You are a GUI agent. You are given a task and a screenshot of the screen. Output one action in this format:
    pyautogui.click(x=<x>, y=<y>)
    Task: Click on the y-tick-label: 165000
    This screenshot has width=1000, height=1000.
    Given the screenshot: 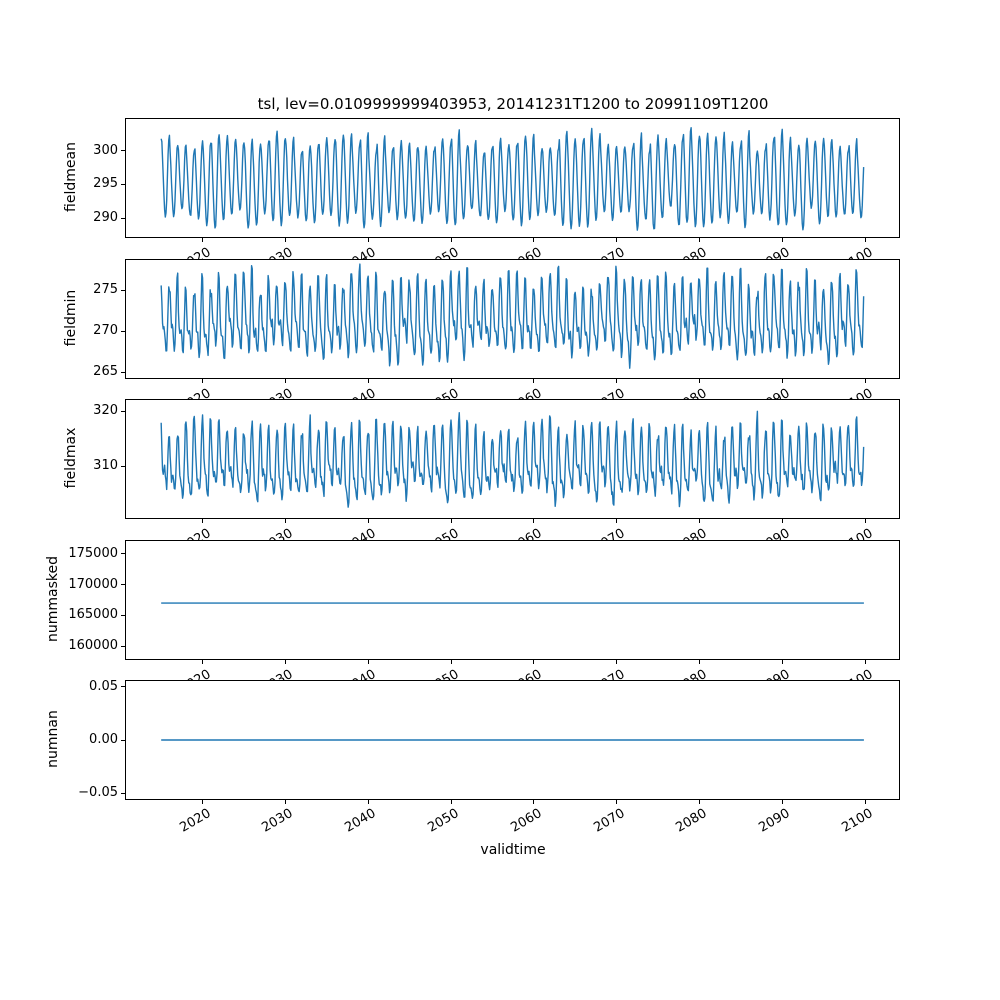 What is the action you would take?
    pyautogui.click(x=93, y=615)
    